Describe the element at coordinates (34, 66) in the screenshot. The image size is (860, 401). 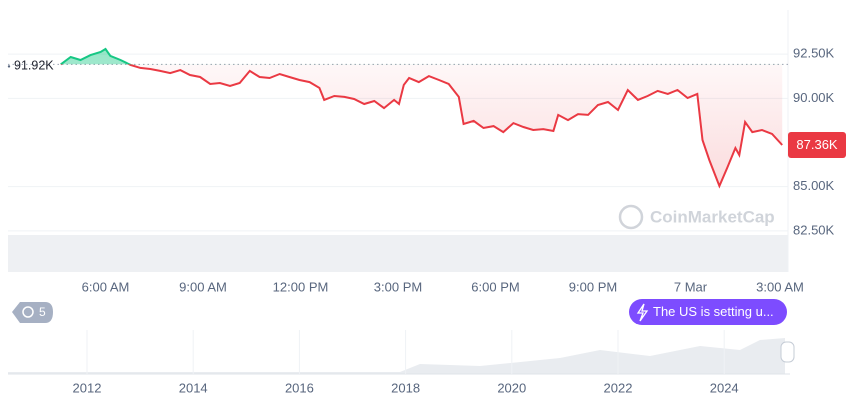
I see `reference-label: 91.92K` at that location.